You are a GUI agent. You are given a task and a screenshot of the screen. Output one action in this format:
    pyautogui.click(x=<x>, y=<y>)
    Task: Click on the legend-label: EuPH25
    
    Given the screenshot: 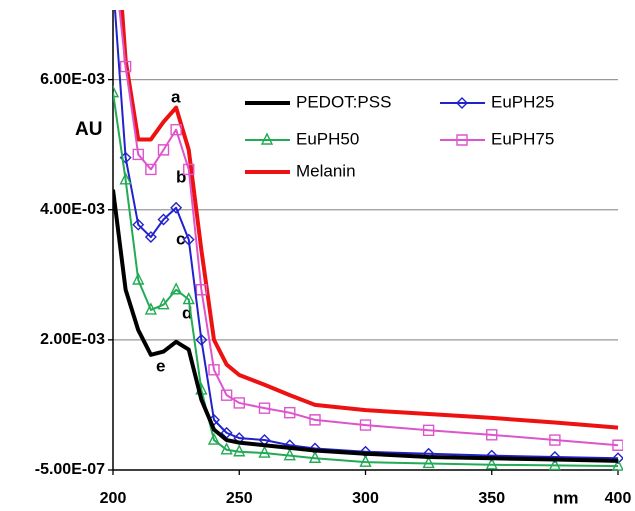 What is the action you would take?
    pyautogui.click(x=522, y=101)
    